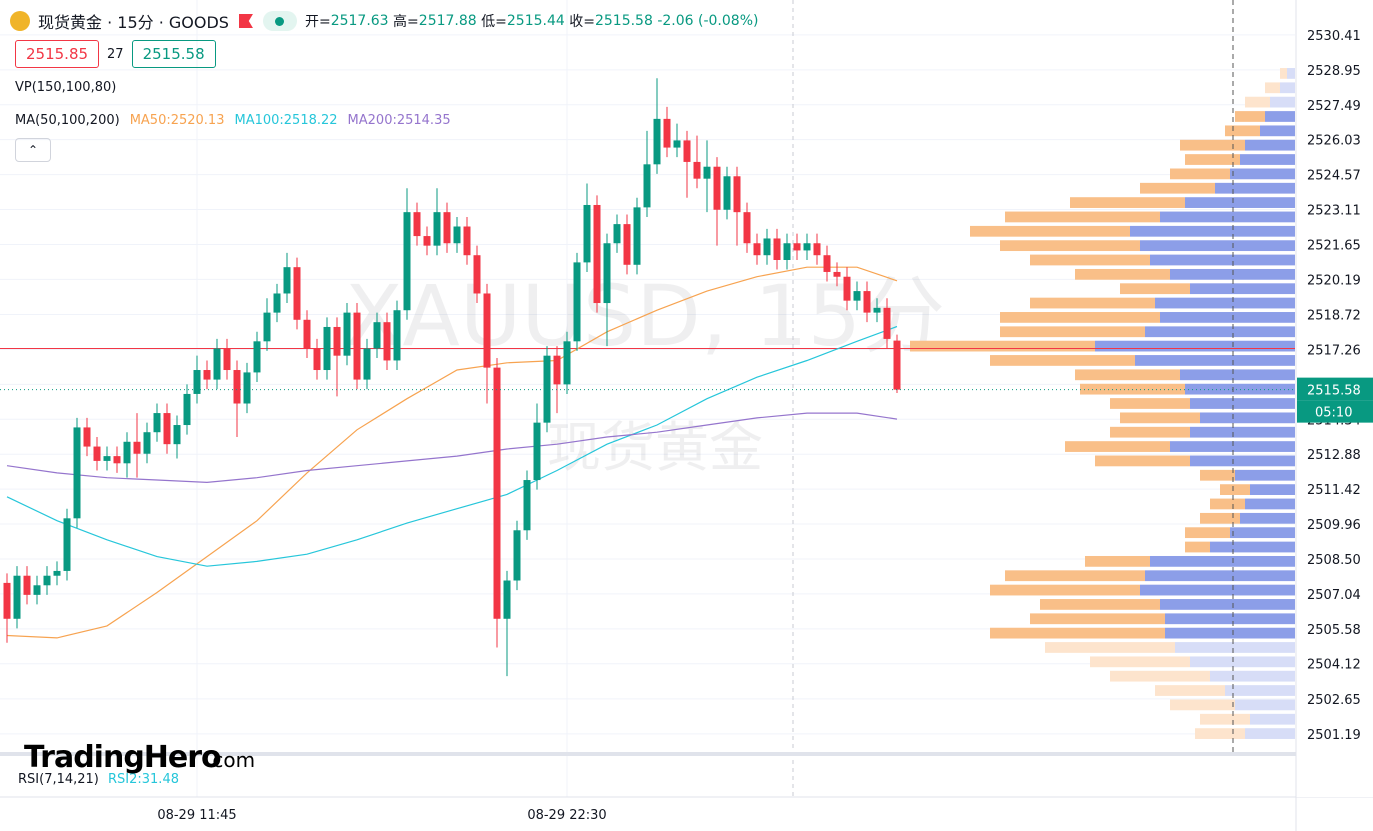 The width and height of the screenshot is (1373, 831). What do you see at coordinates (535, 21) in the screenshot?
I see `low-value: 2515.44` at bounding box center [535, 21].